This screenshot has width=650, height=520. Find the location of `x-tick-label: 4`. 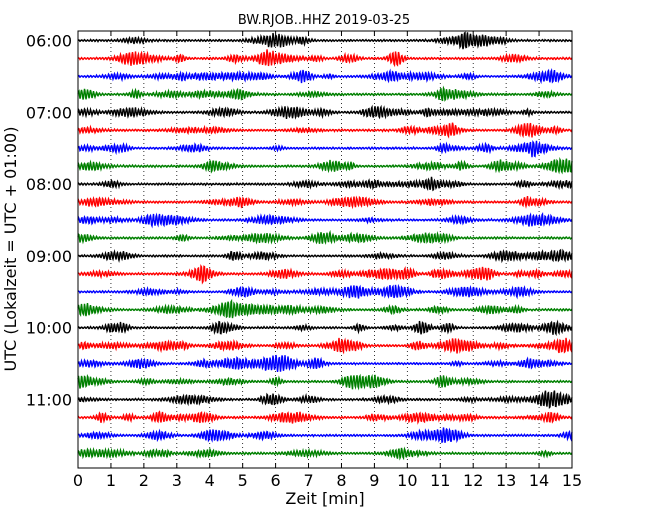

x-tick-label: 4 is located at coordinates (210, 480).